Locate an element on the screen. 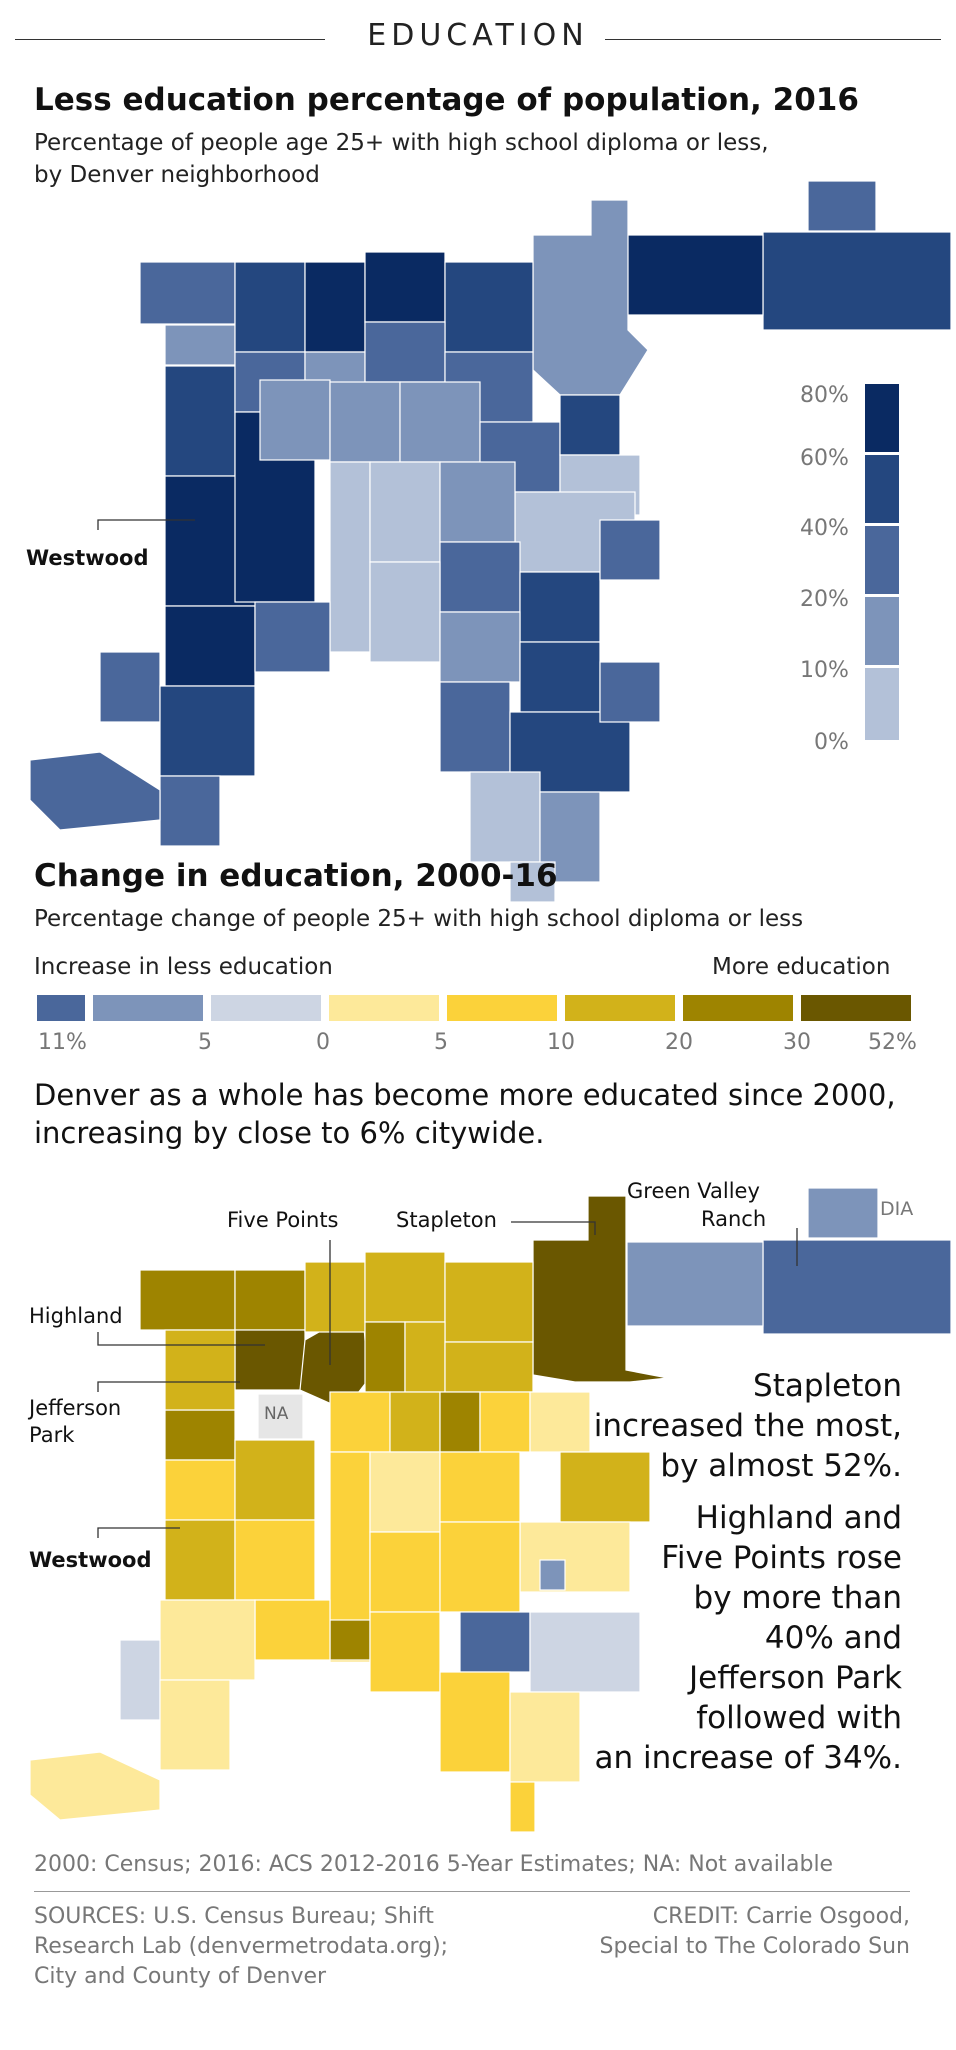  map2-na is located at coordinates (280, 1416).